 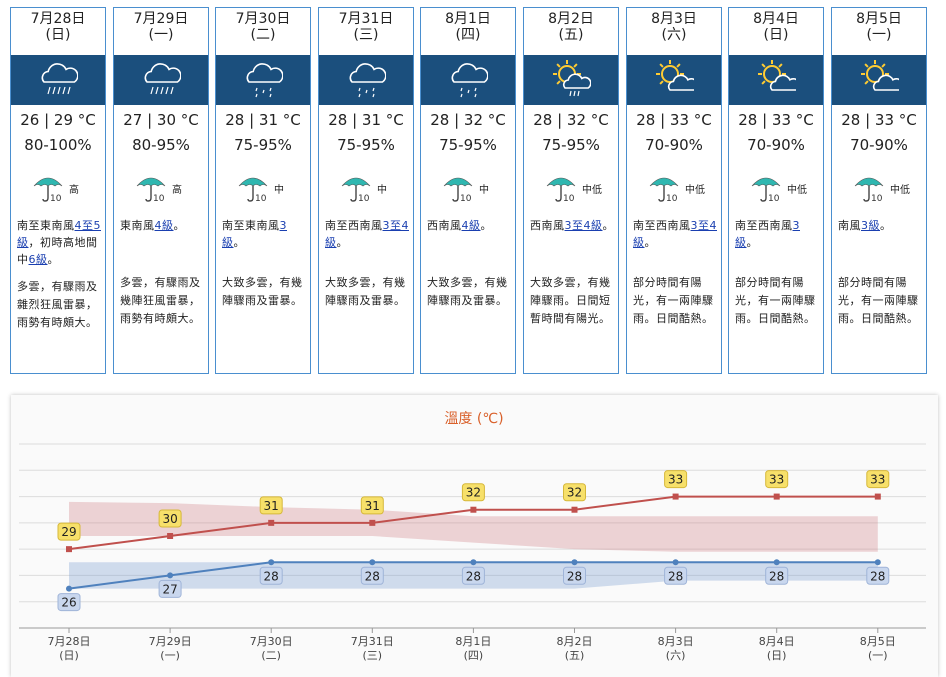 I want to click on wind-forecast: 南至東南風3級。, so click(x=265, y=234).